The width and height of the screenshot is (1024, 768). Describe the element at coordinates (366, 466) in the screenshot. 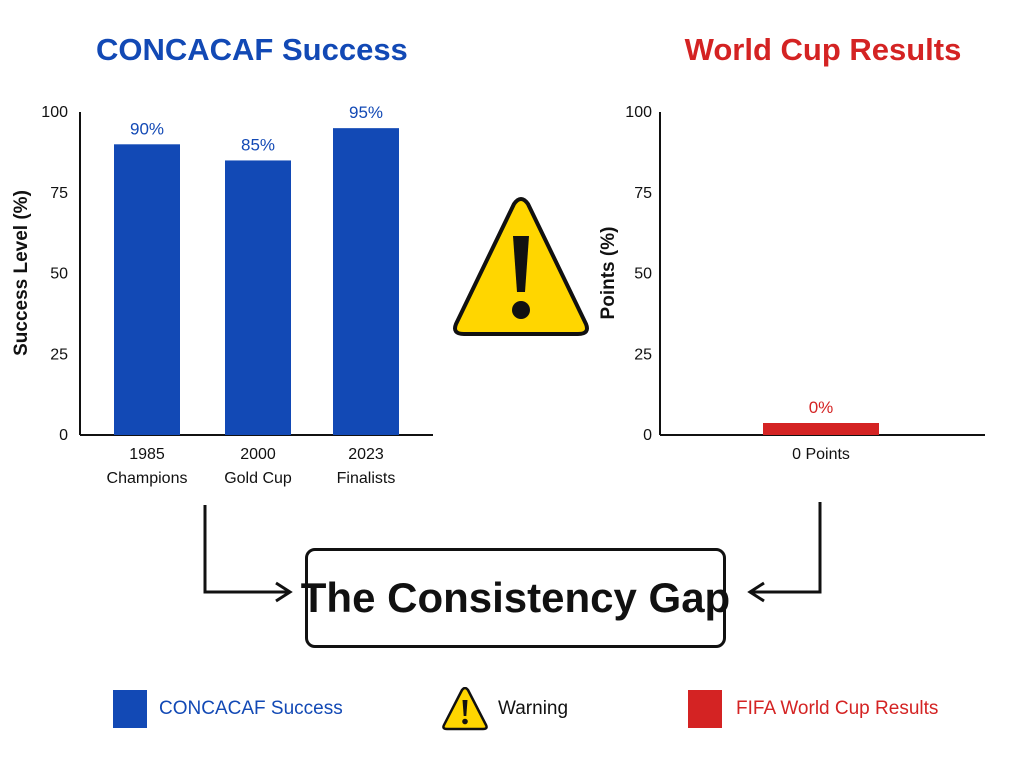

I see `x-tick-label: 2023 Finalists` at that location.